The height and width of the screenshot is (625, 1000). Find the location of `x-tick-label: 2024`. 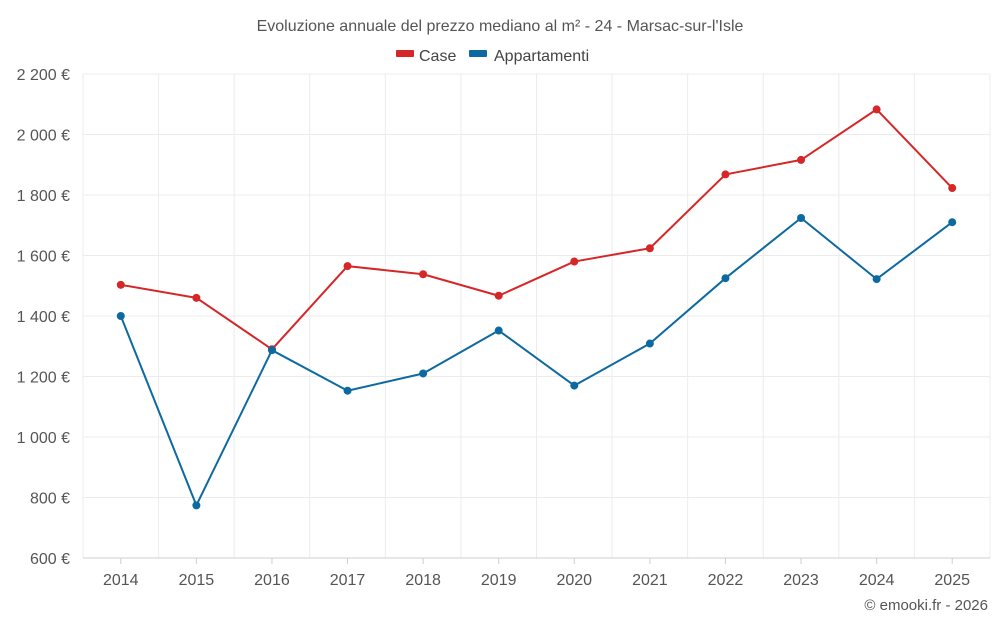

x-tick-label: 2024 is located at coordinates (877, 580).